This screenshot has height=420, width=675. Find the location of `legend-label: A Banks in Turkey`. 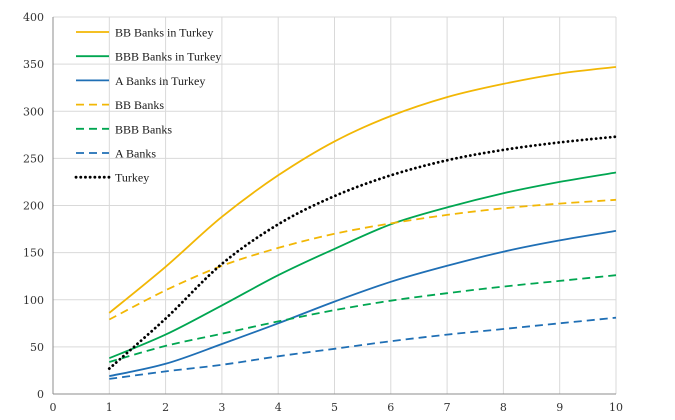

legend-label: A Banks in Turkey is located at coordinates (160, 81).